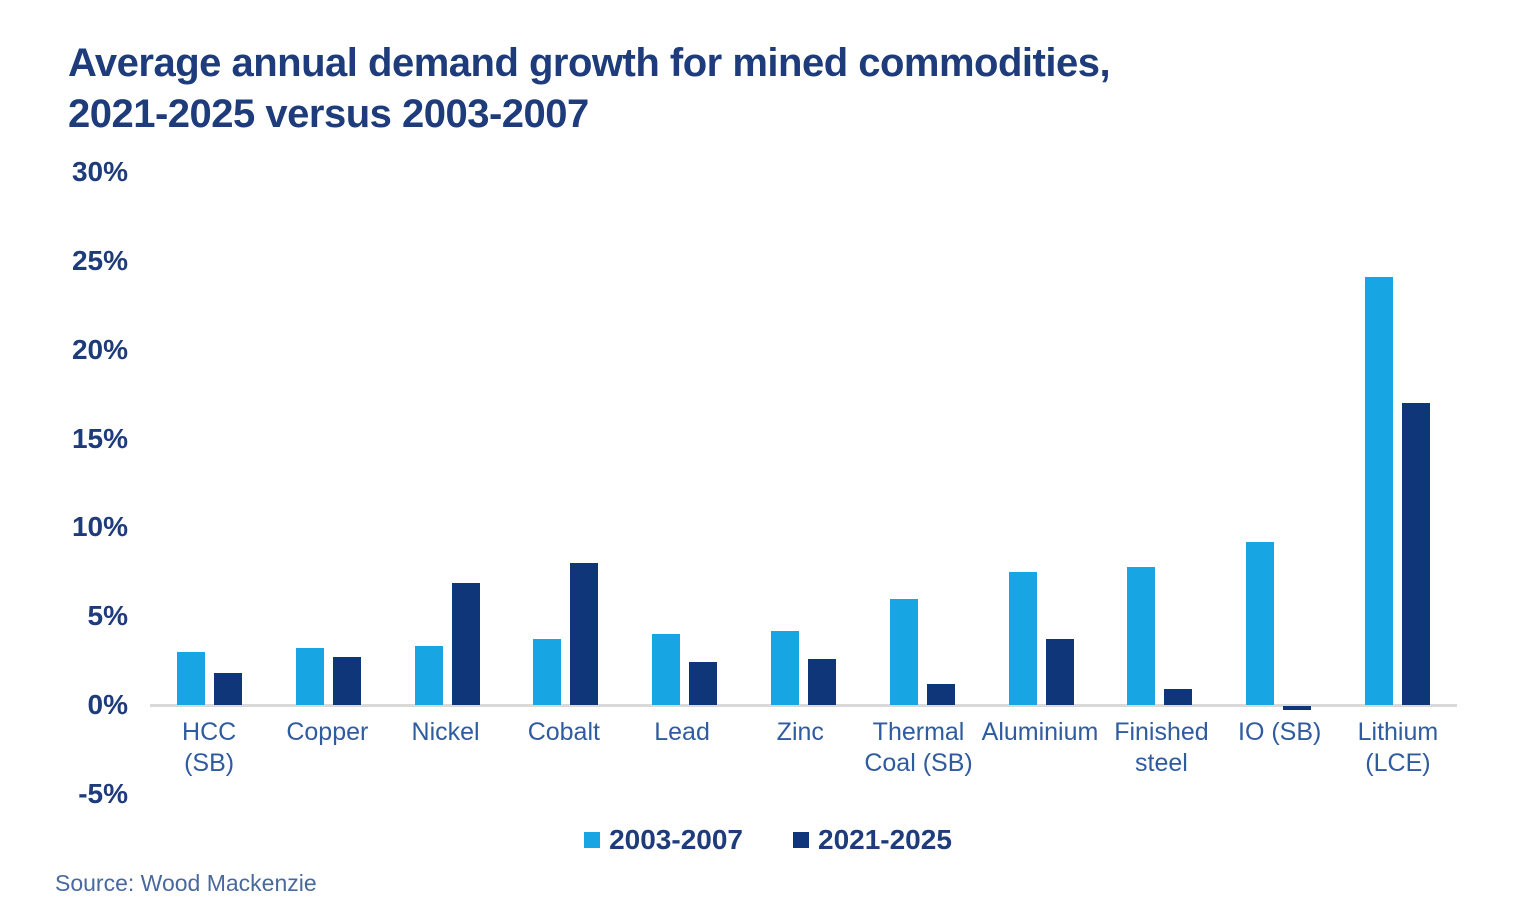  Describe the element at coordinates (99, 260) in the screenshot. I see `y-tick-label: 25%` at that location.